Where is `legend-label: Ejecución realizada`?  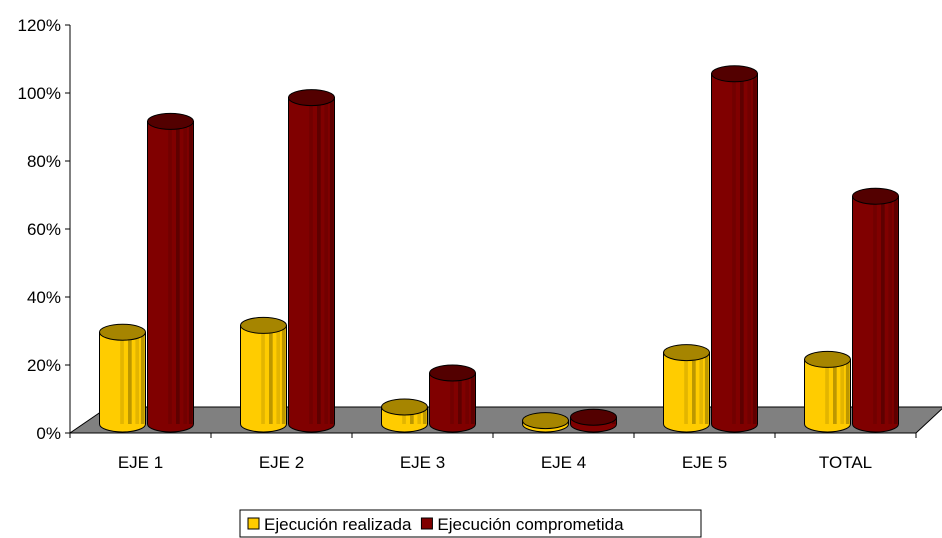 legend-label: Ejecución realizada is located at coordinates (338, 524).